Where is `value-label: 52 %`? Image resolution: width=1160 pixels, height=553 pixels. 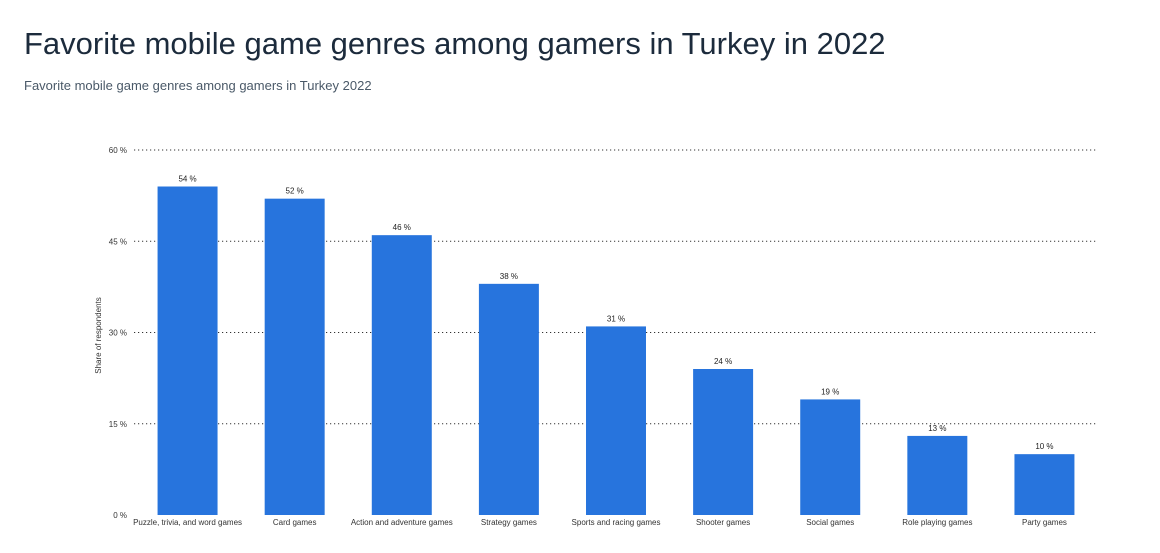
value-label: 52 % is located at coordinates (295, 191).